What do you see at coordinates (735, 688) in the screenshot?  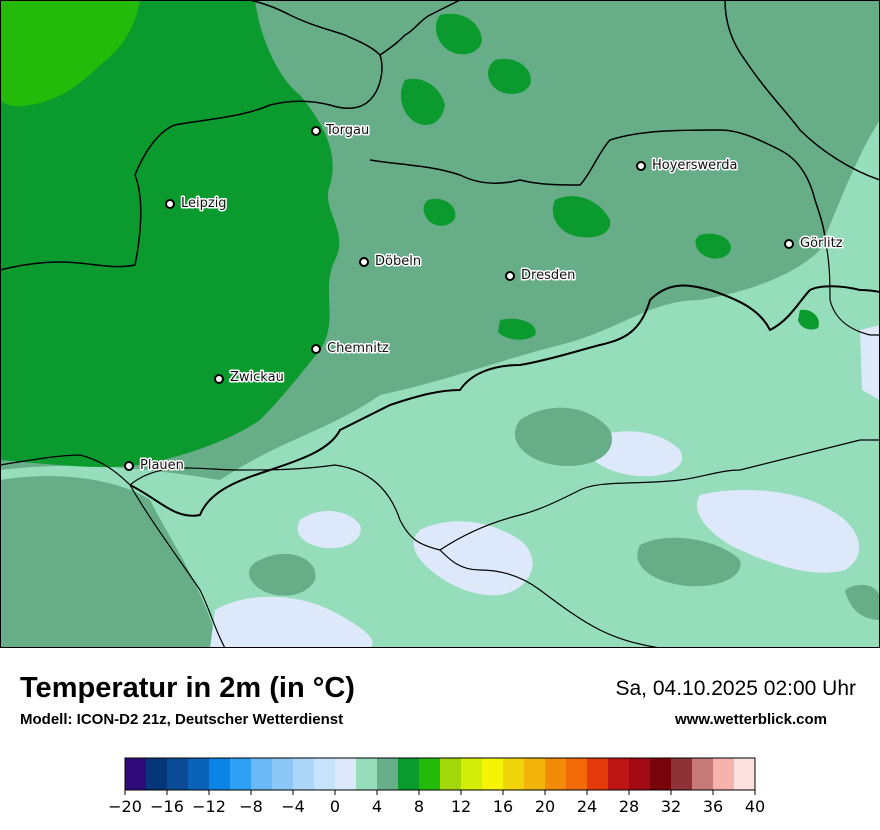 I see `forecast-datetime: Sa, 04.10.2025 02:00 Uhr` at bounding box center [735, 688].